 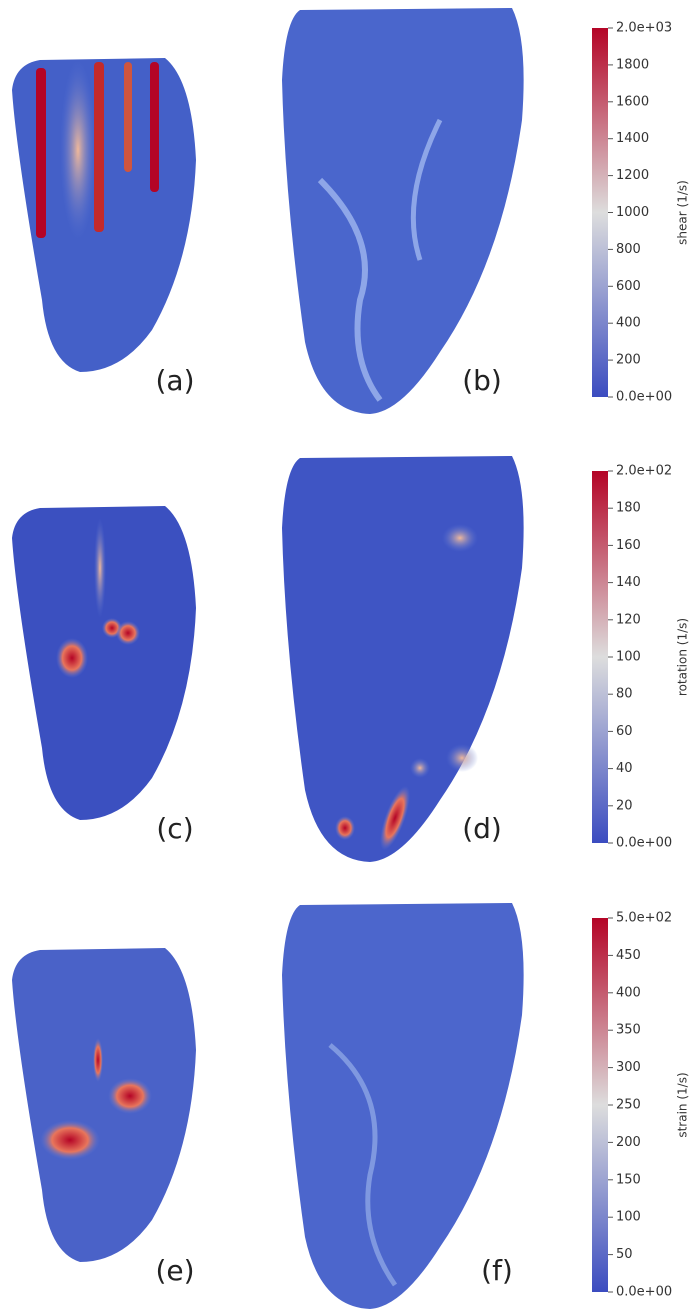 I want to click on tick-label: 120, so click(x=628, y=619).